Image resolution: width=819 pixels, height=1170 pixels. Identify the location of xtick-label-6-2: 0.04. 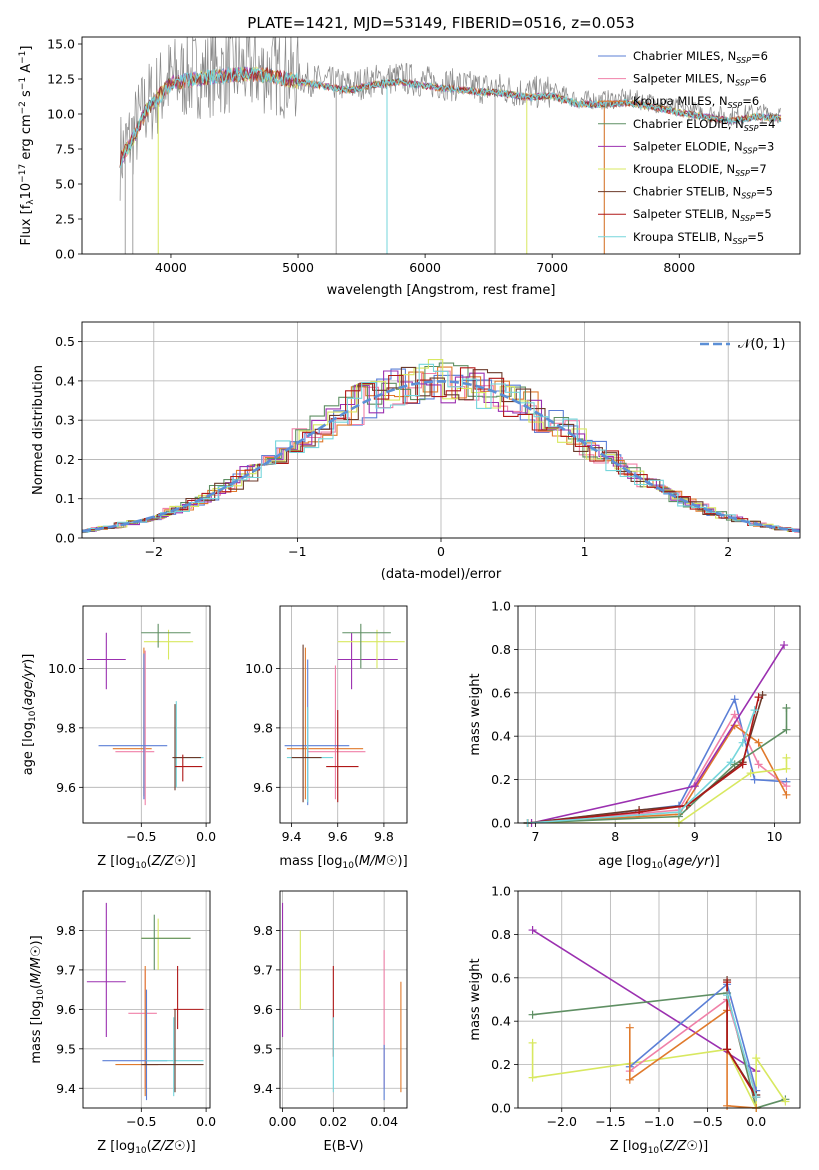
(384, 1121).